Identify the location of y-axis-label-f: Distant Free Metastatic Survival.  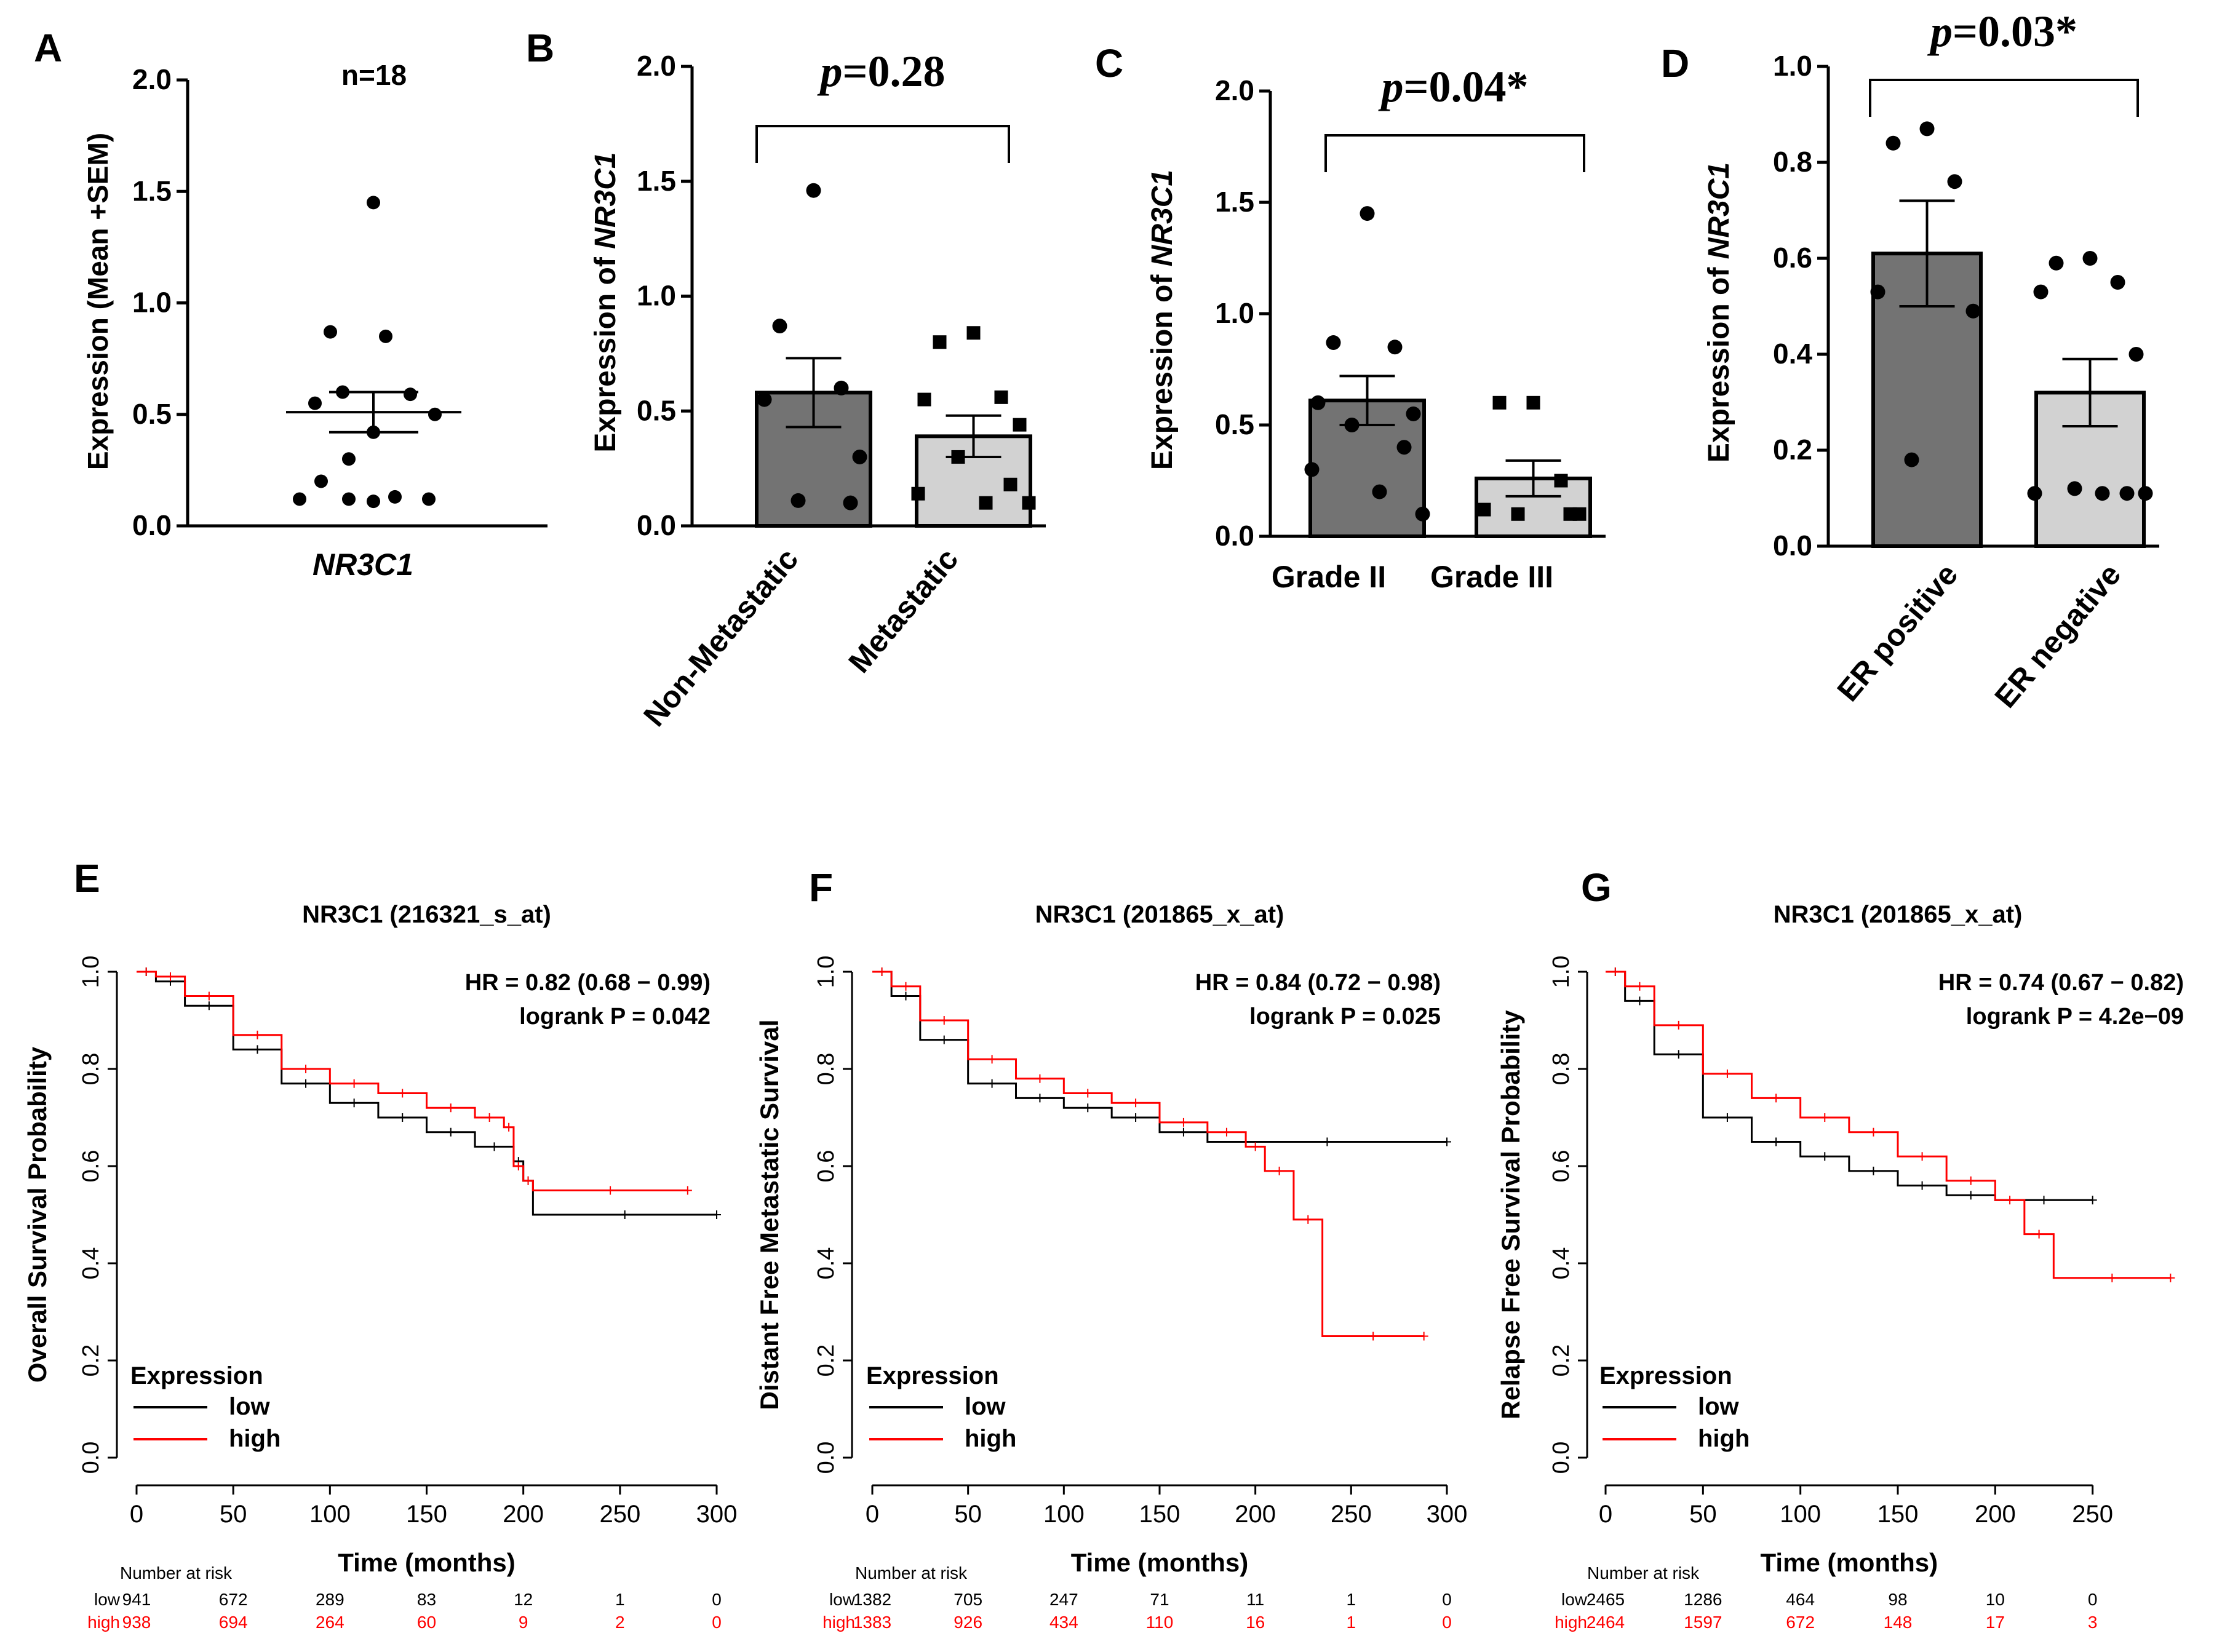
(770, 1215).